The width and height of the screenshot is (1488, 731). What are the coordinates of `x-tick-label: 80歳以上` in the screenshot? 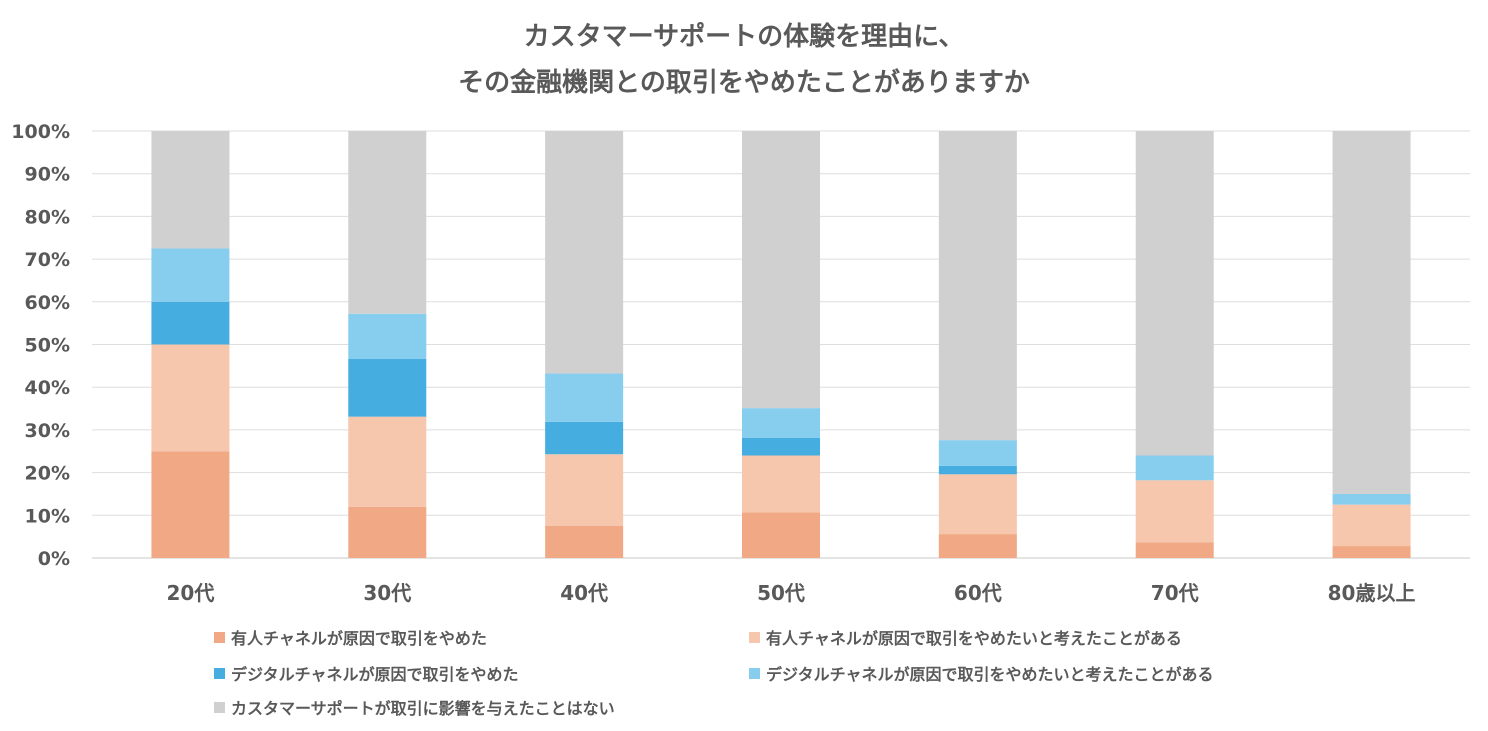 It's located at (1372, 593).